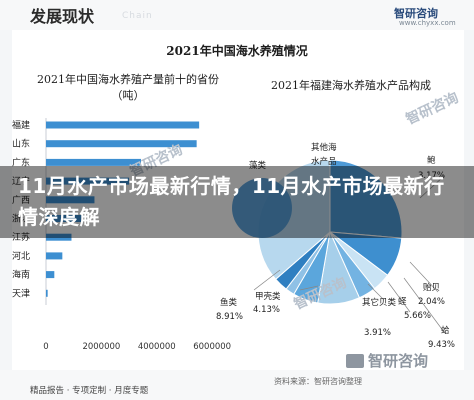  What do you see at coordinates (432, 302) in the screenshot?
I see `pie-pct-mussel: 2.04%` at bounding box center [432, 302].